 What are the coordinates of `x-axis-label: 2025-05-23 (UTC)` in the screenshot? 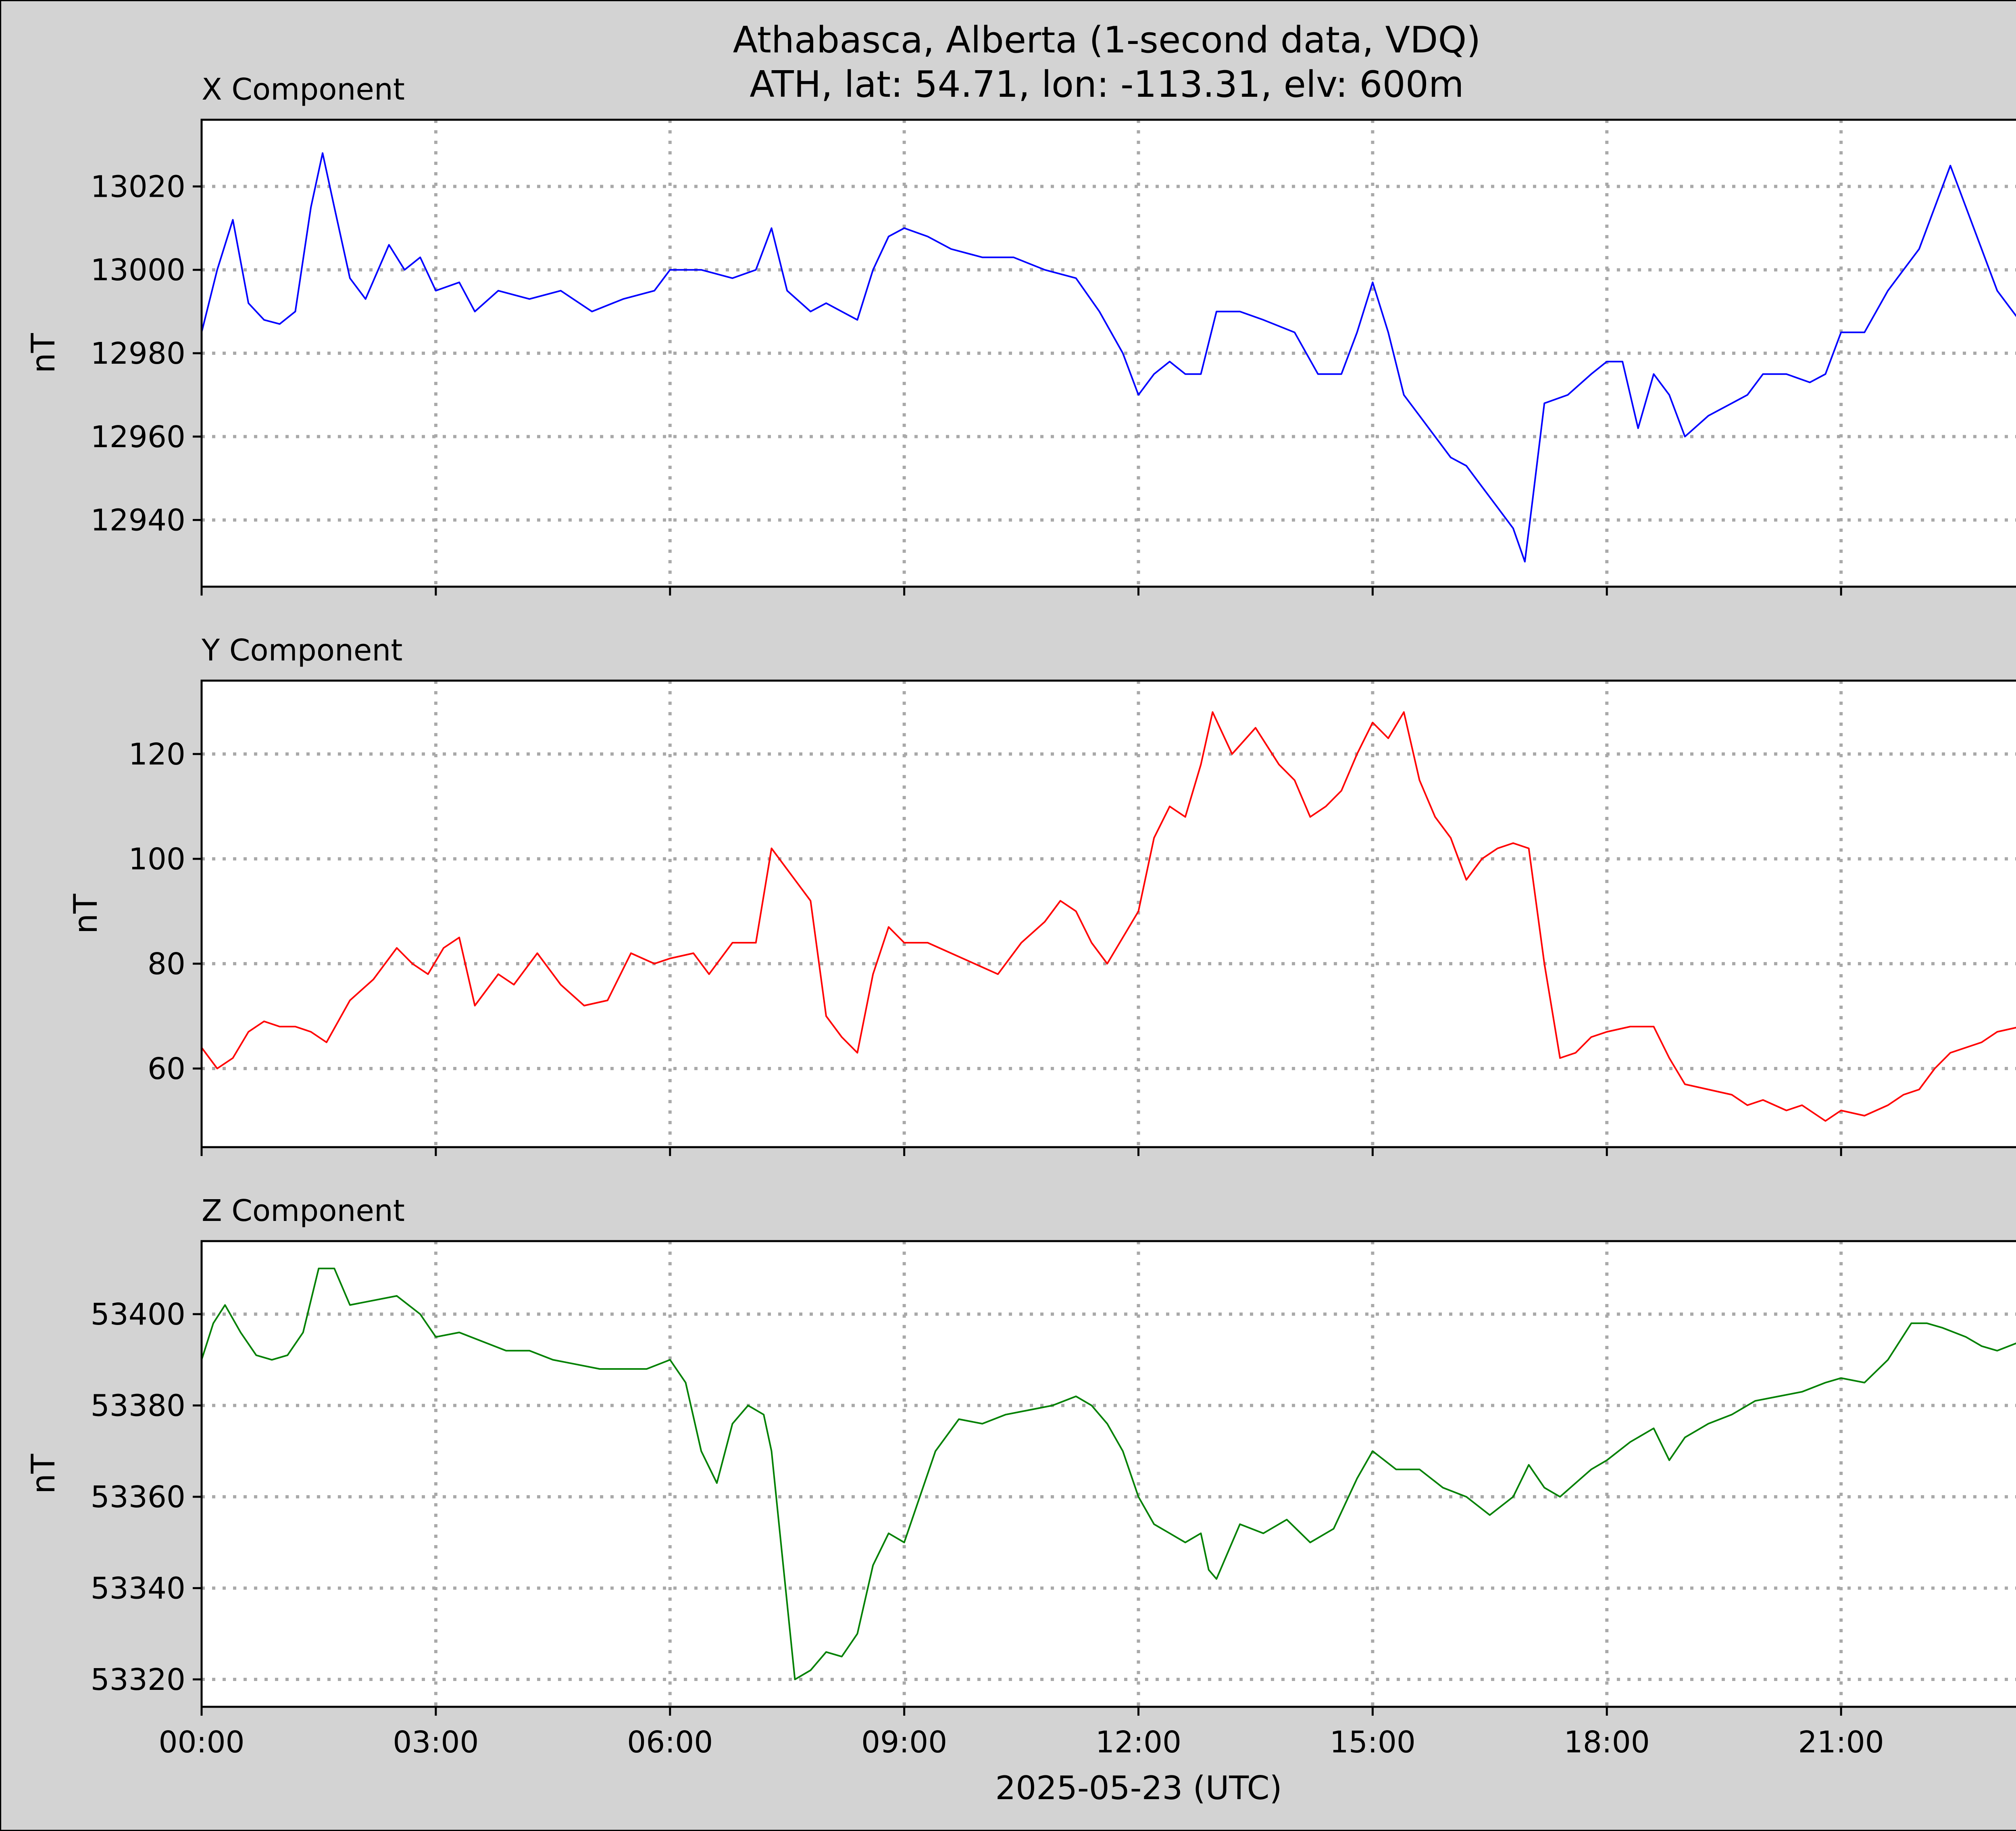 It's located at (1138, 1788).